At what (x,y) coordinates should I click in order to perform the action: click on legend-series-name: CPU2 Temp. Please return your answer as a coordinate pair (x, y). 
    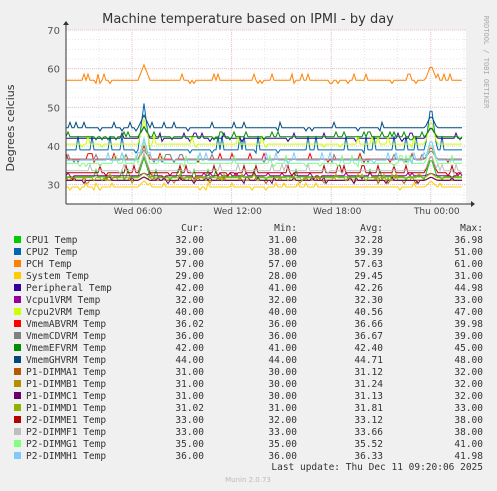
    Looking at the image, I should click on (52, 252).